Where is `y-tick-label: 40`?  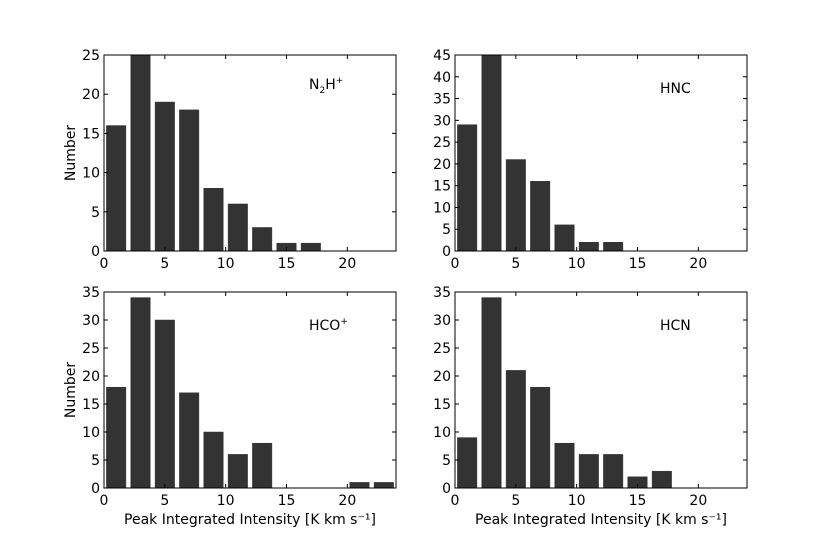 y-tick-label: 40 is located at coordinates (442, 78).